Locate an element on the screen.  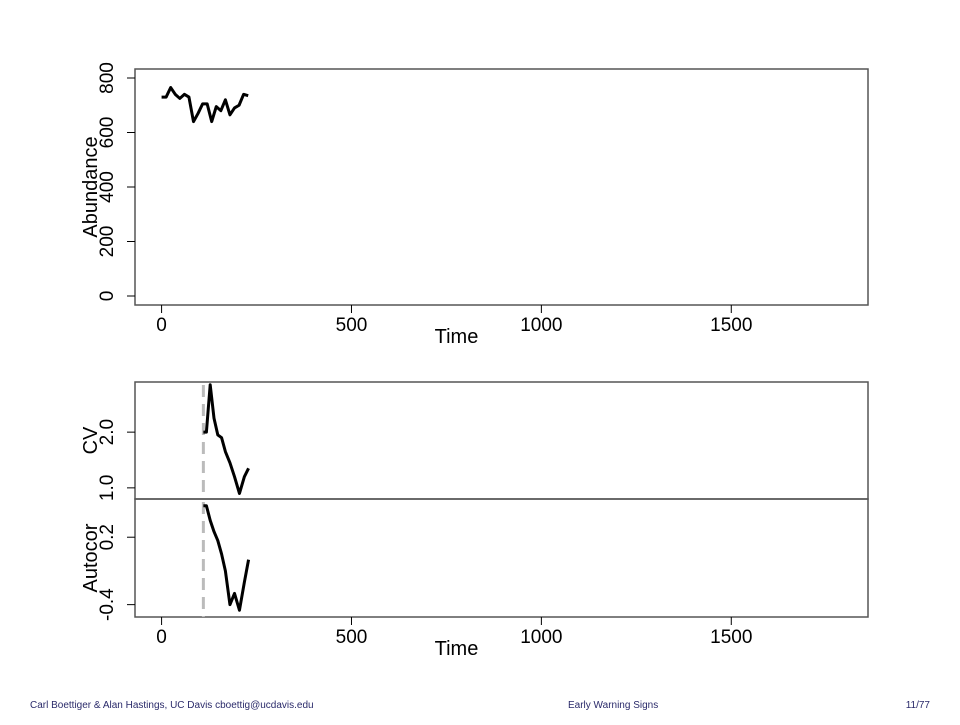
y-tick-label: 400 is located at coordinates (107, 187).